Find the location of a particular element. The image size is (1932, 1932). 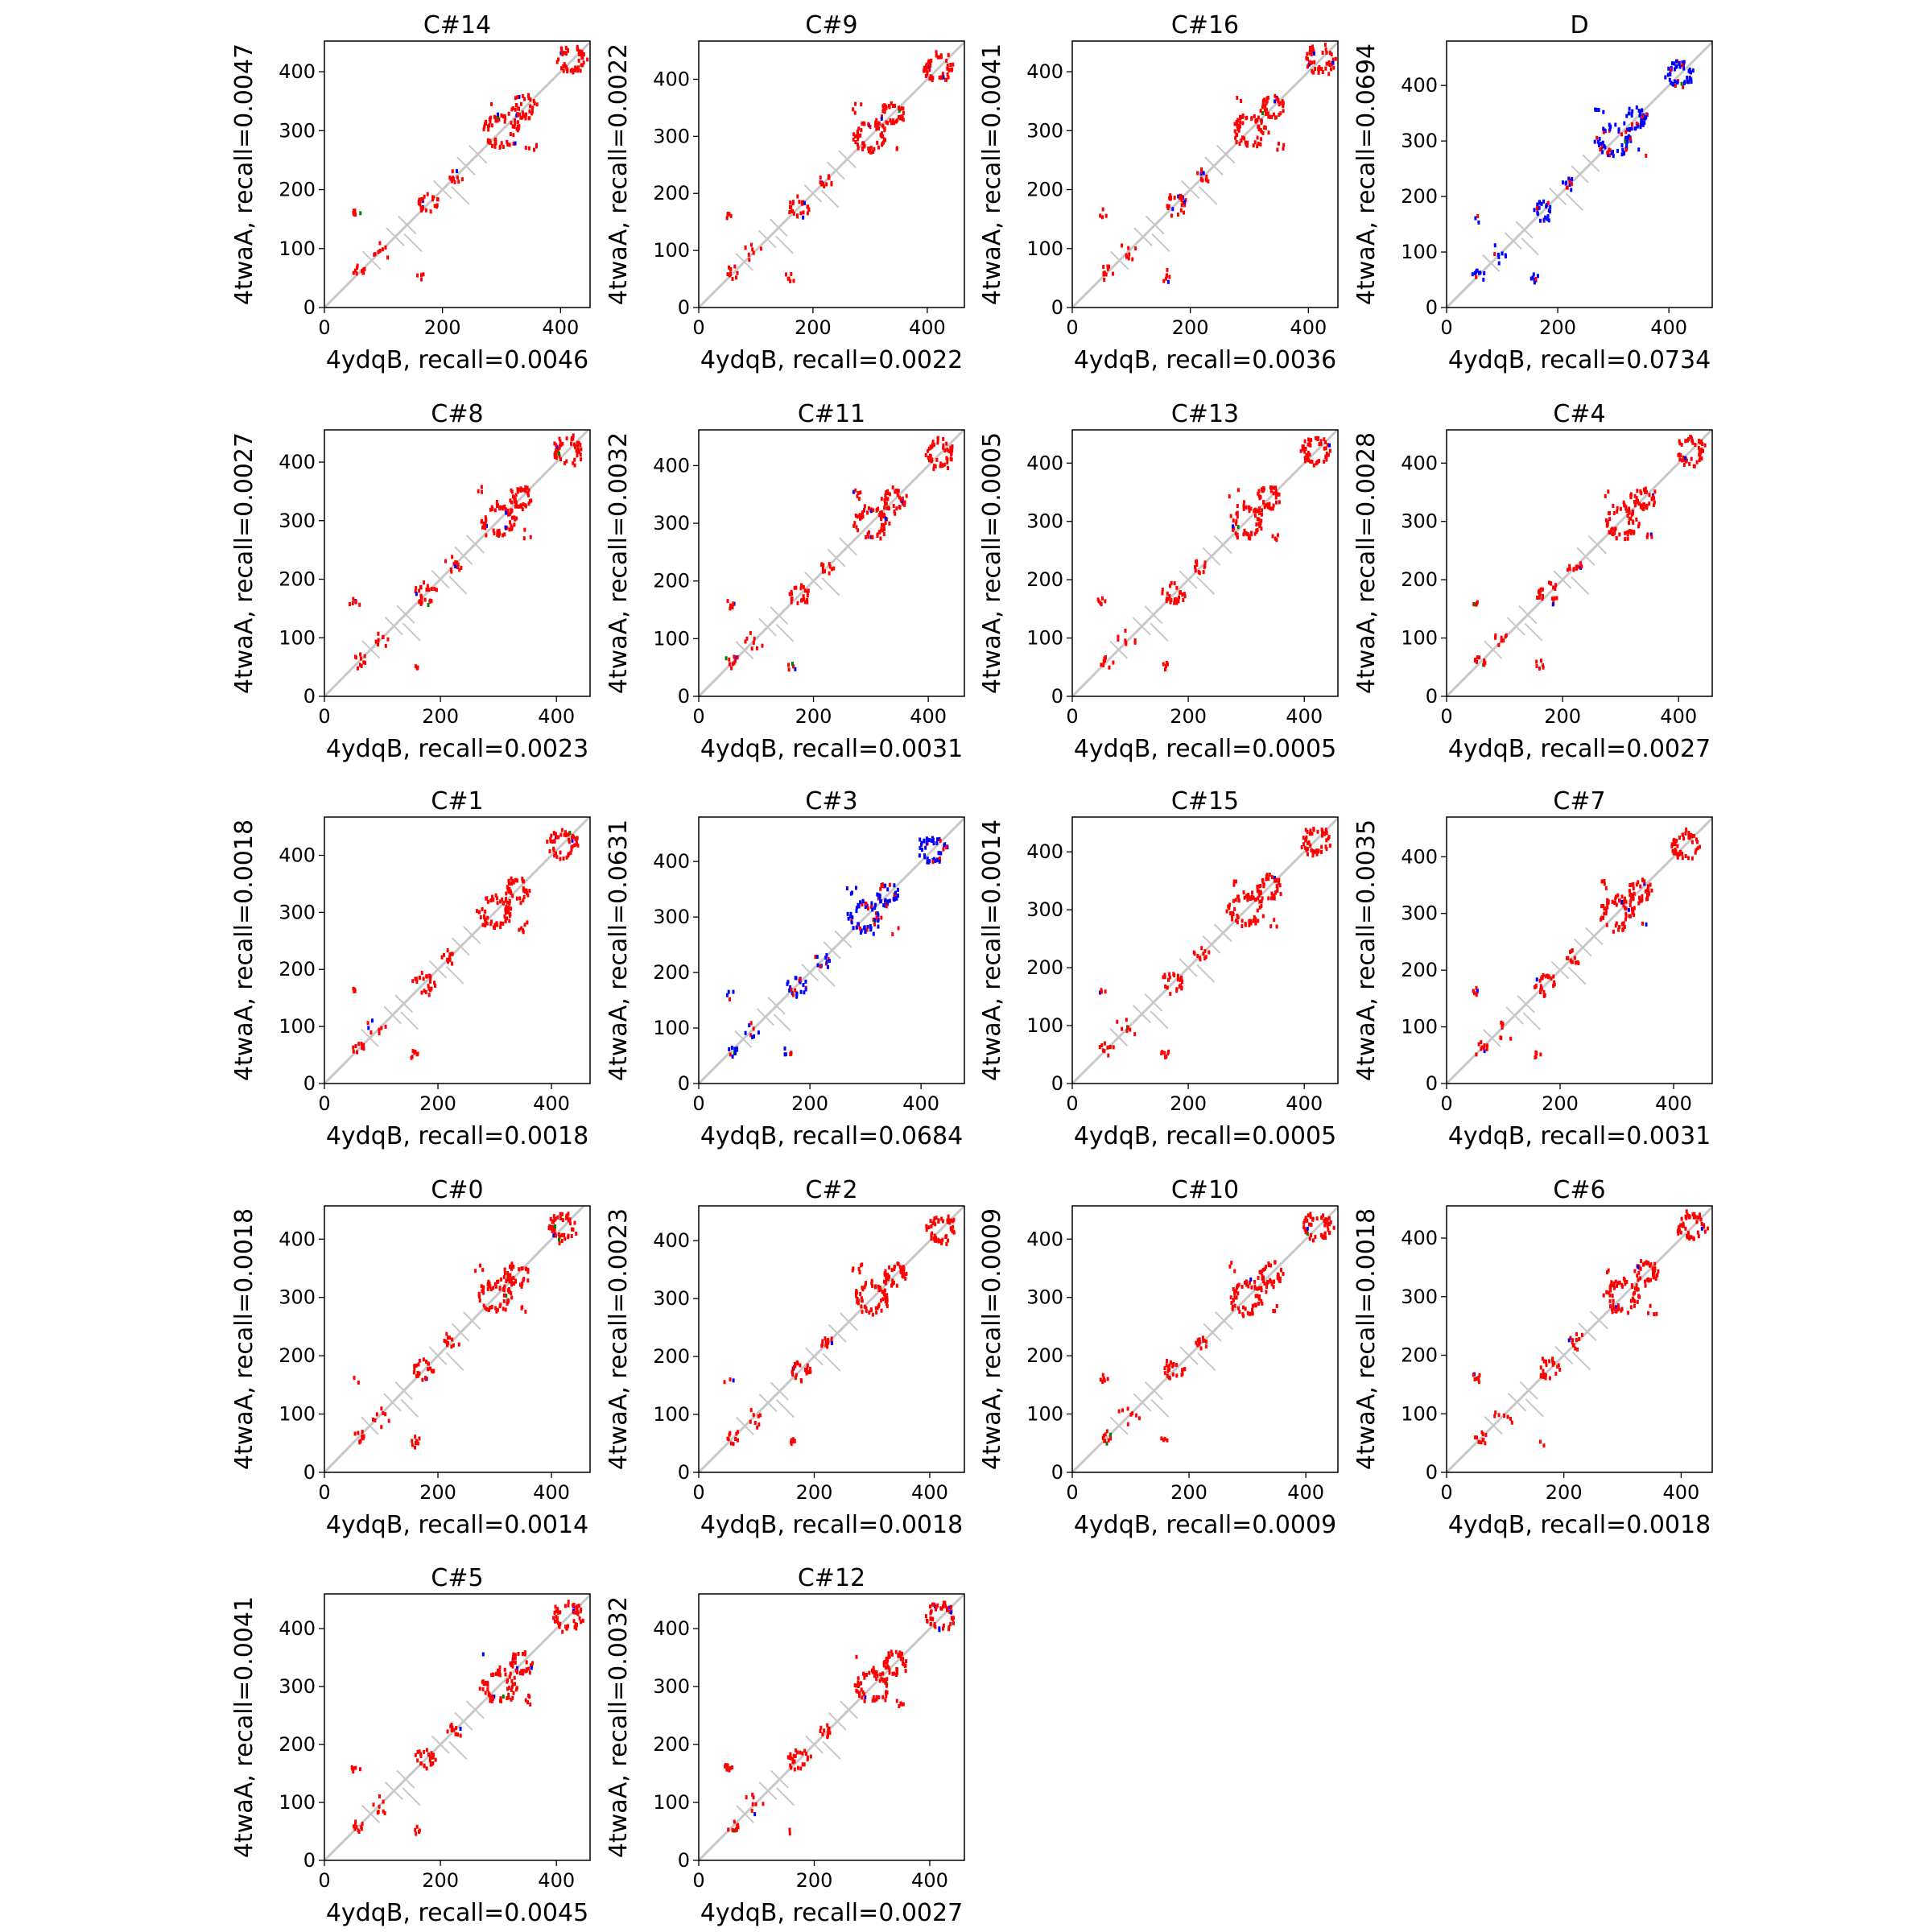

y-tick-label: 100 is located at coordinates (1044, 1414).